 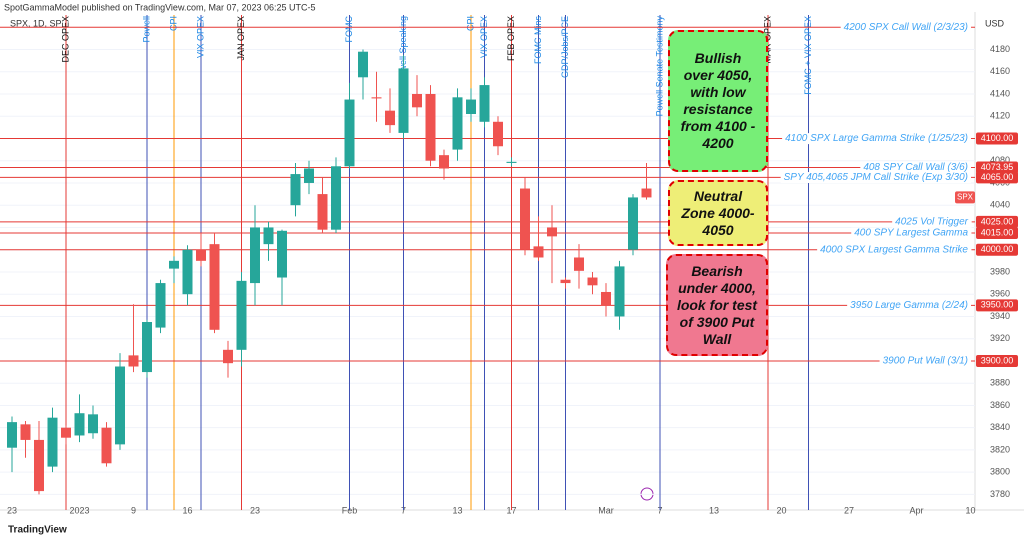 I want to click on price-tag-label: 3900.00, so click(x=997, y=360).